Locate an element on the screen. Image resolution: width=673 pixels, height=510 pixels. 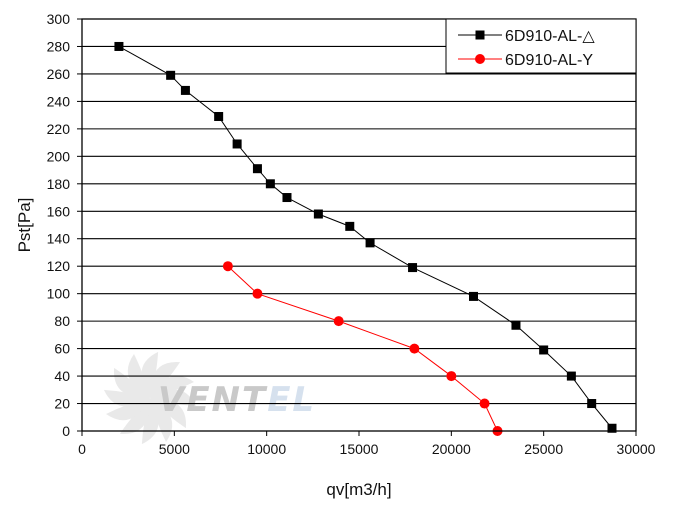
y-tick-label: 260 is located at coordinates (59, 74).